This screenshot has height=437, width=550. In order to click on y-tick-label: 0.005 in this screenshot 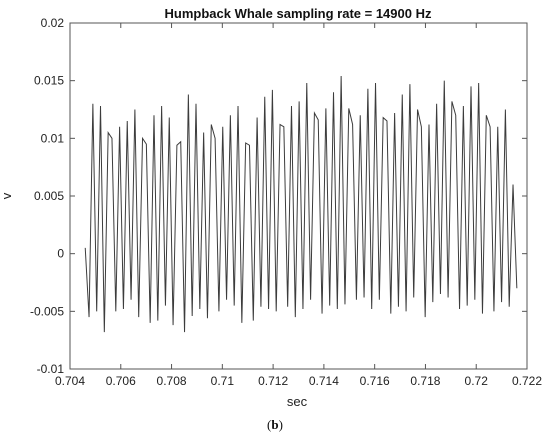, I will do `click(49, 196)`.